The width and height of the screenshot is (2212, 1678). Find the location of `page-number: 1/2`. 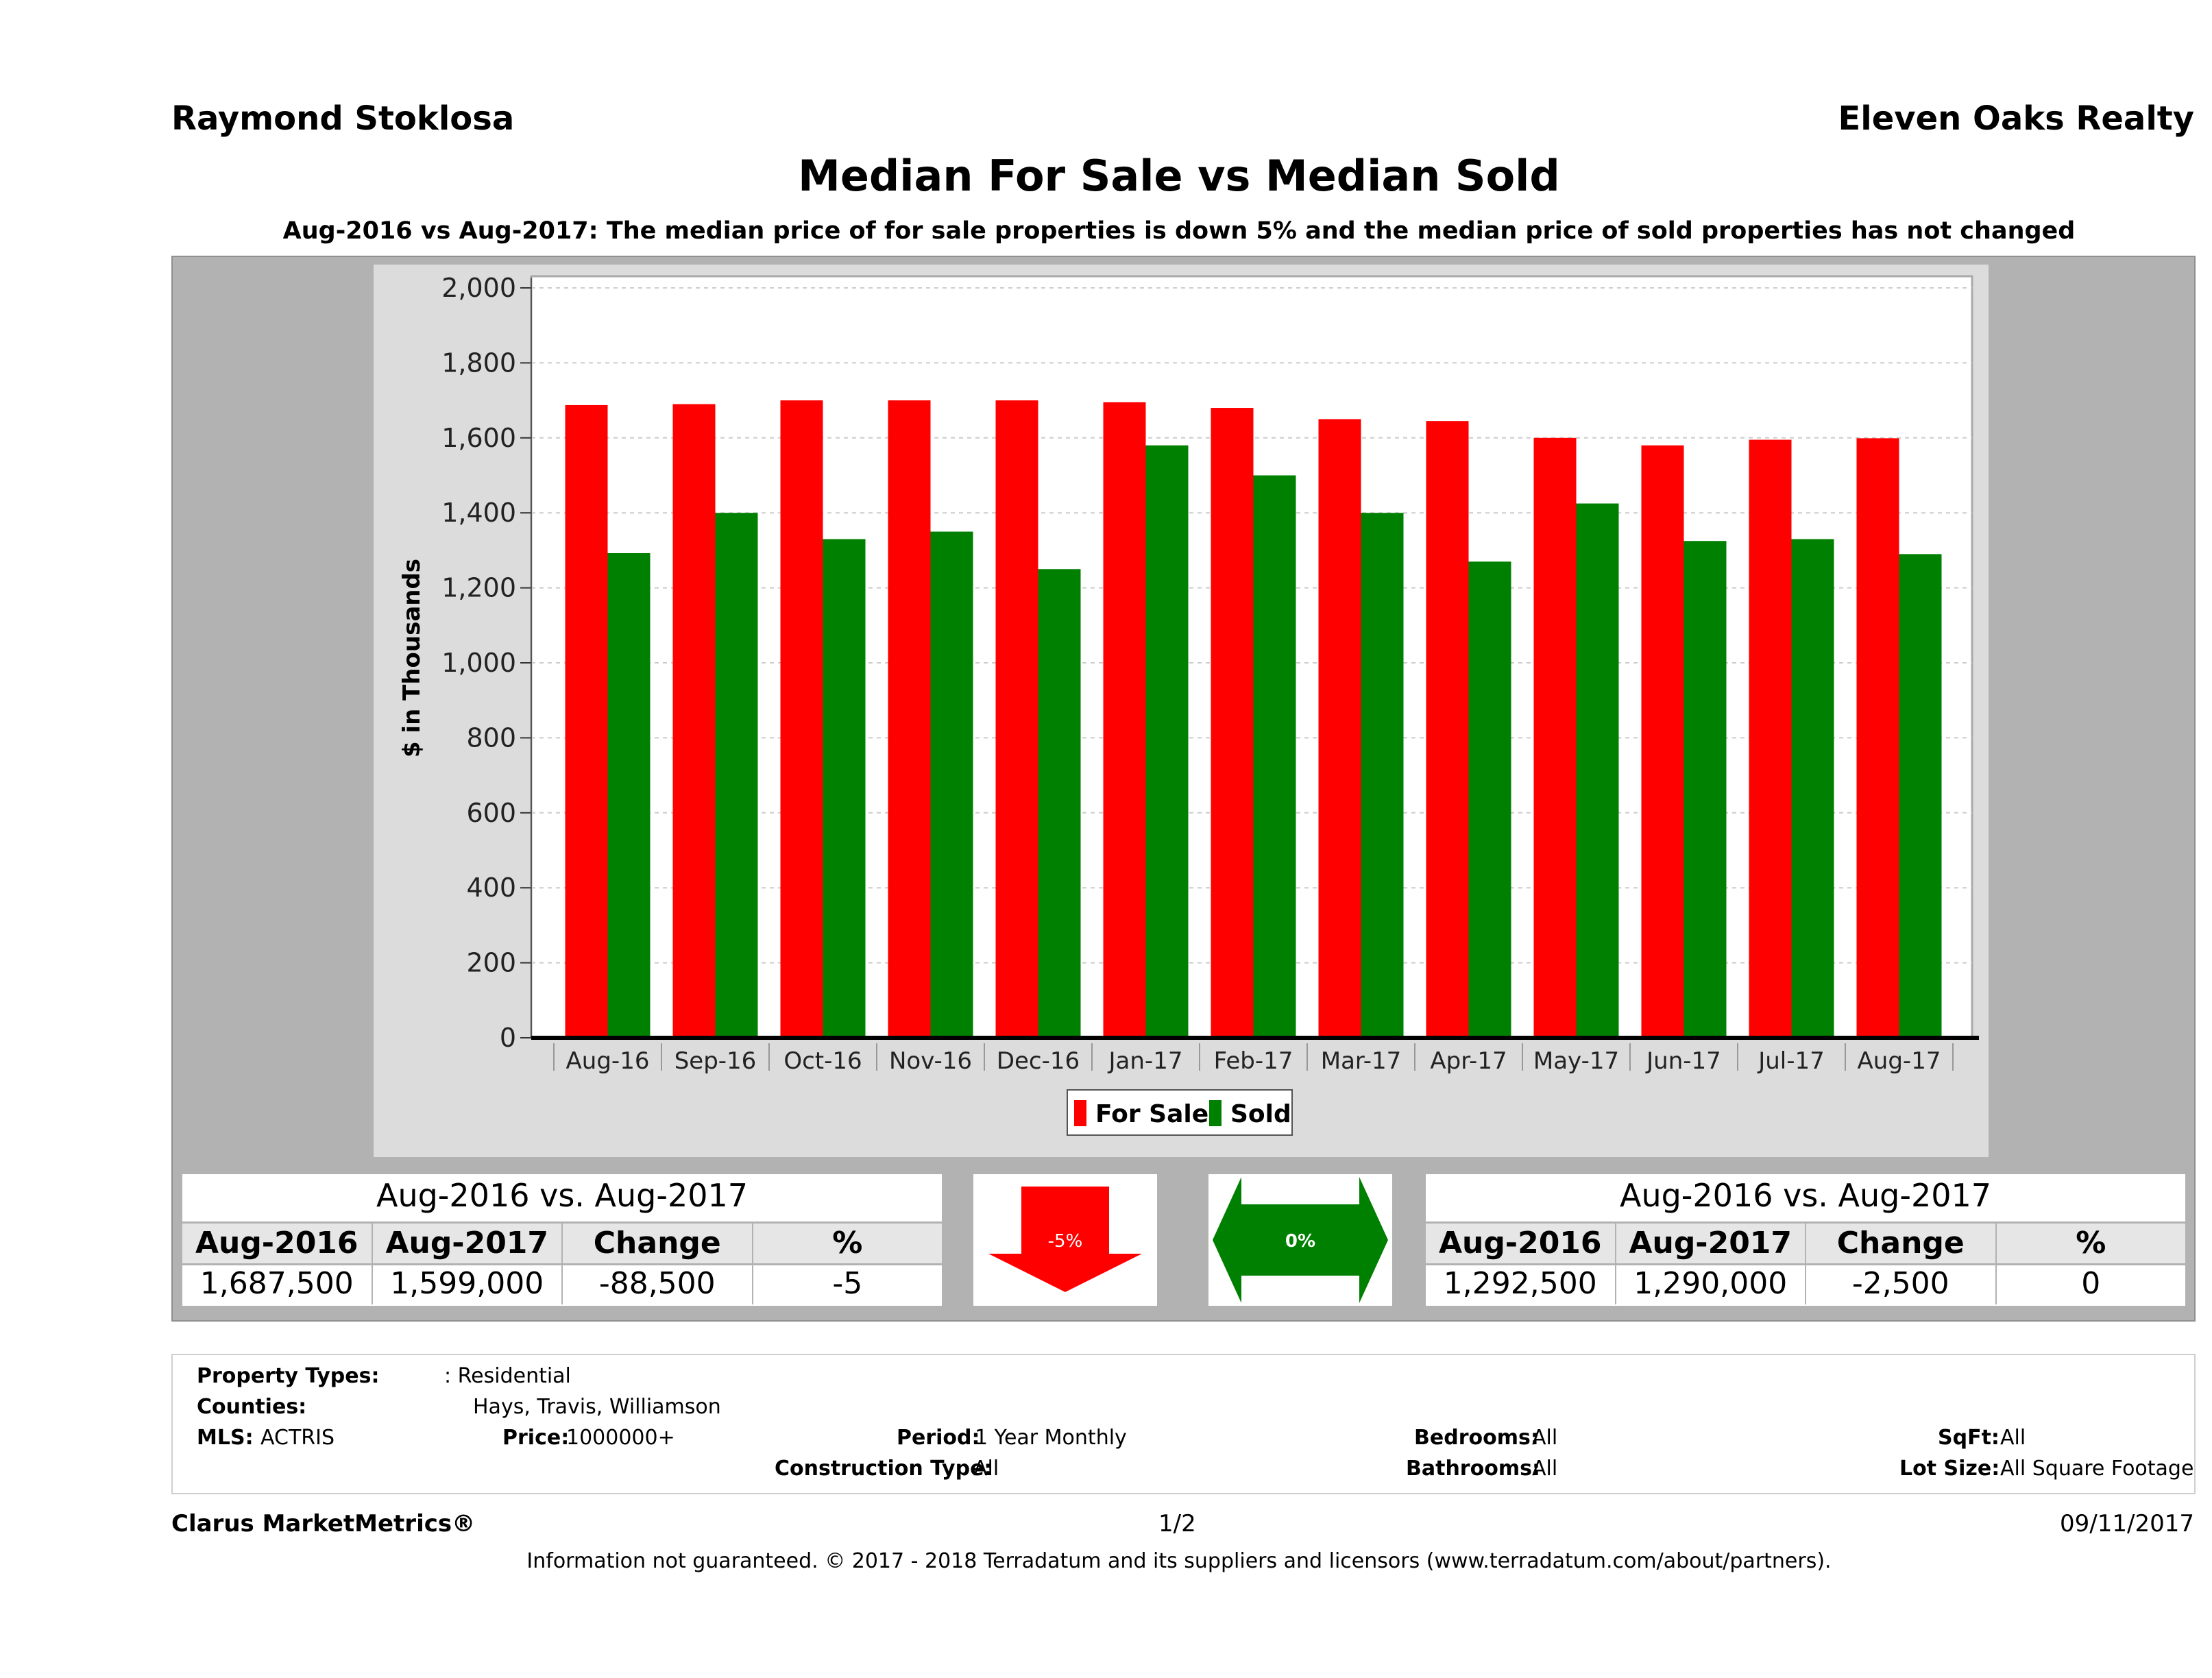

page-number: 1/2 is located at coordinates (1177, 1523).